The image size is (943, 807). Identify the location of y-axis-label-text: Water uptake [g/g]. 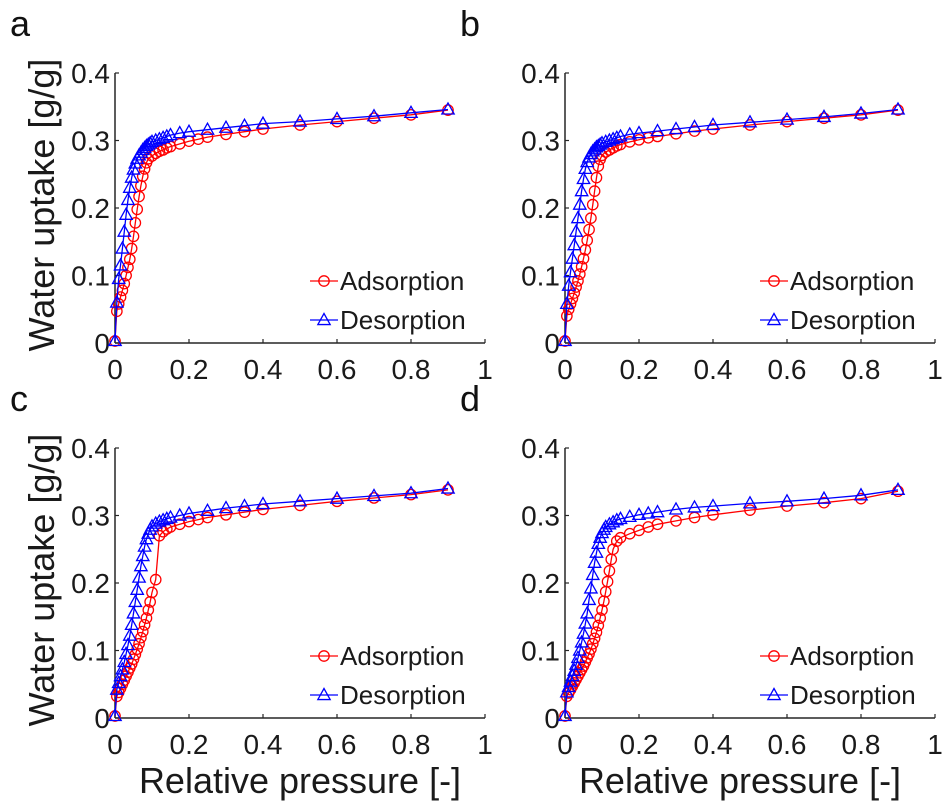
(41, 580).